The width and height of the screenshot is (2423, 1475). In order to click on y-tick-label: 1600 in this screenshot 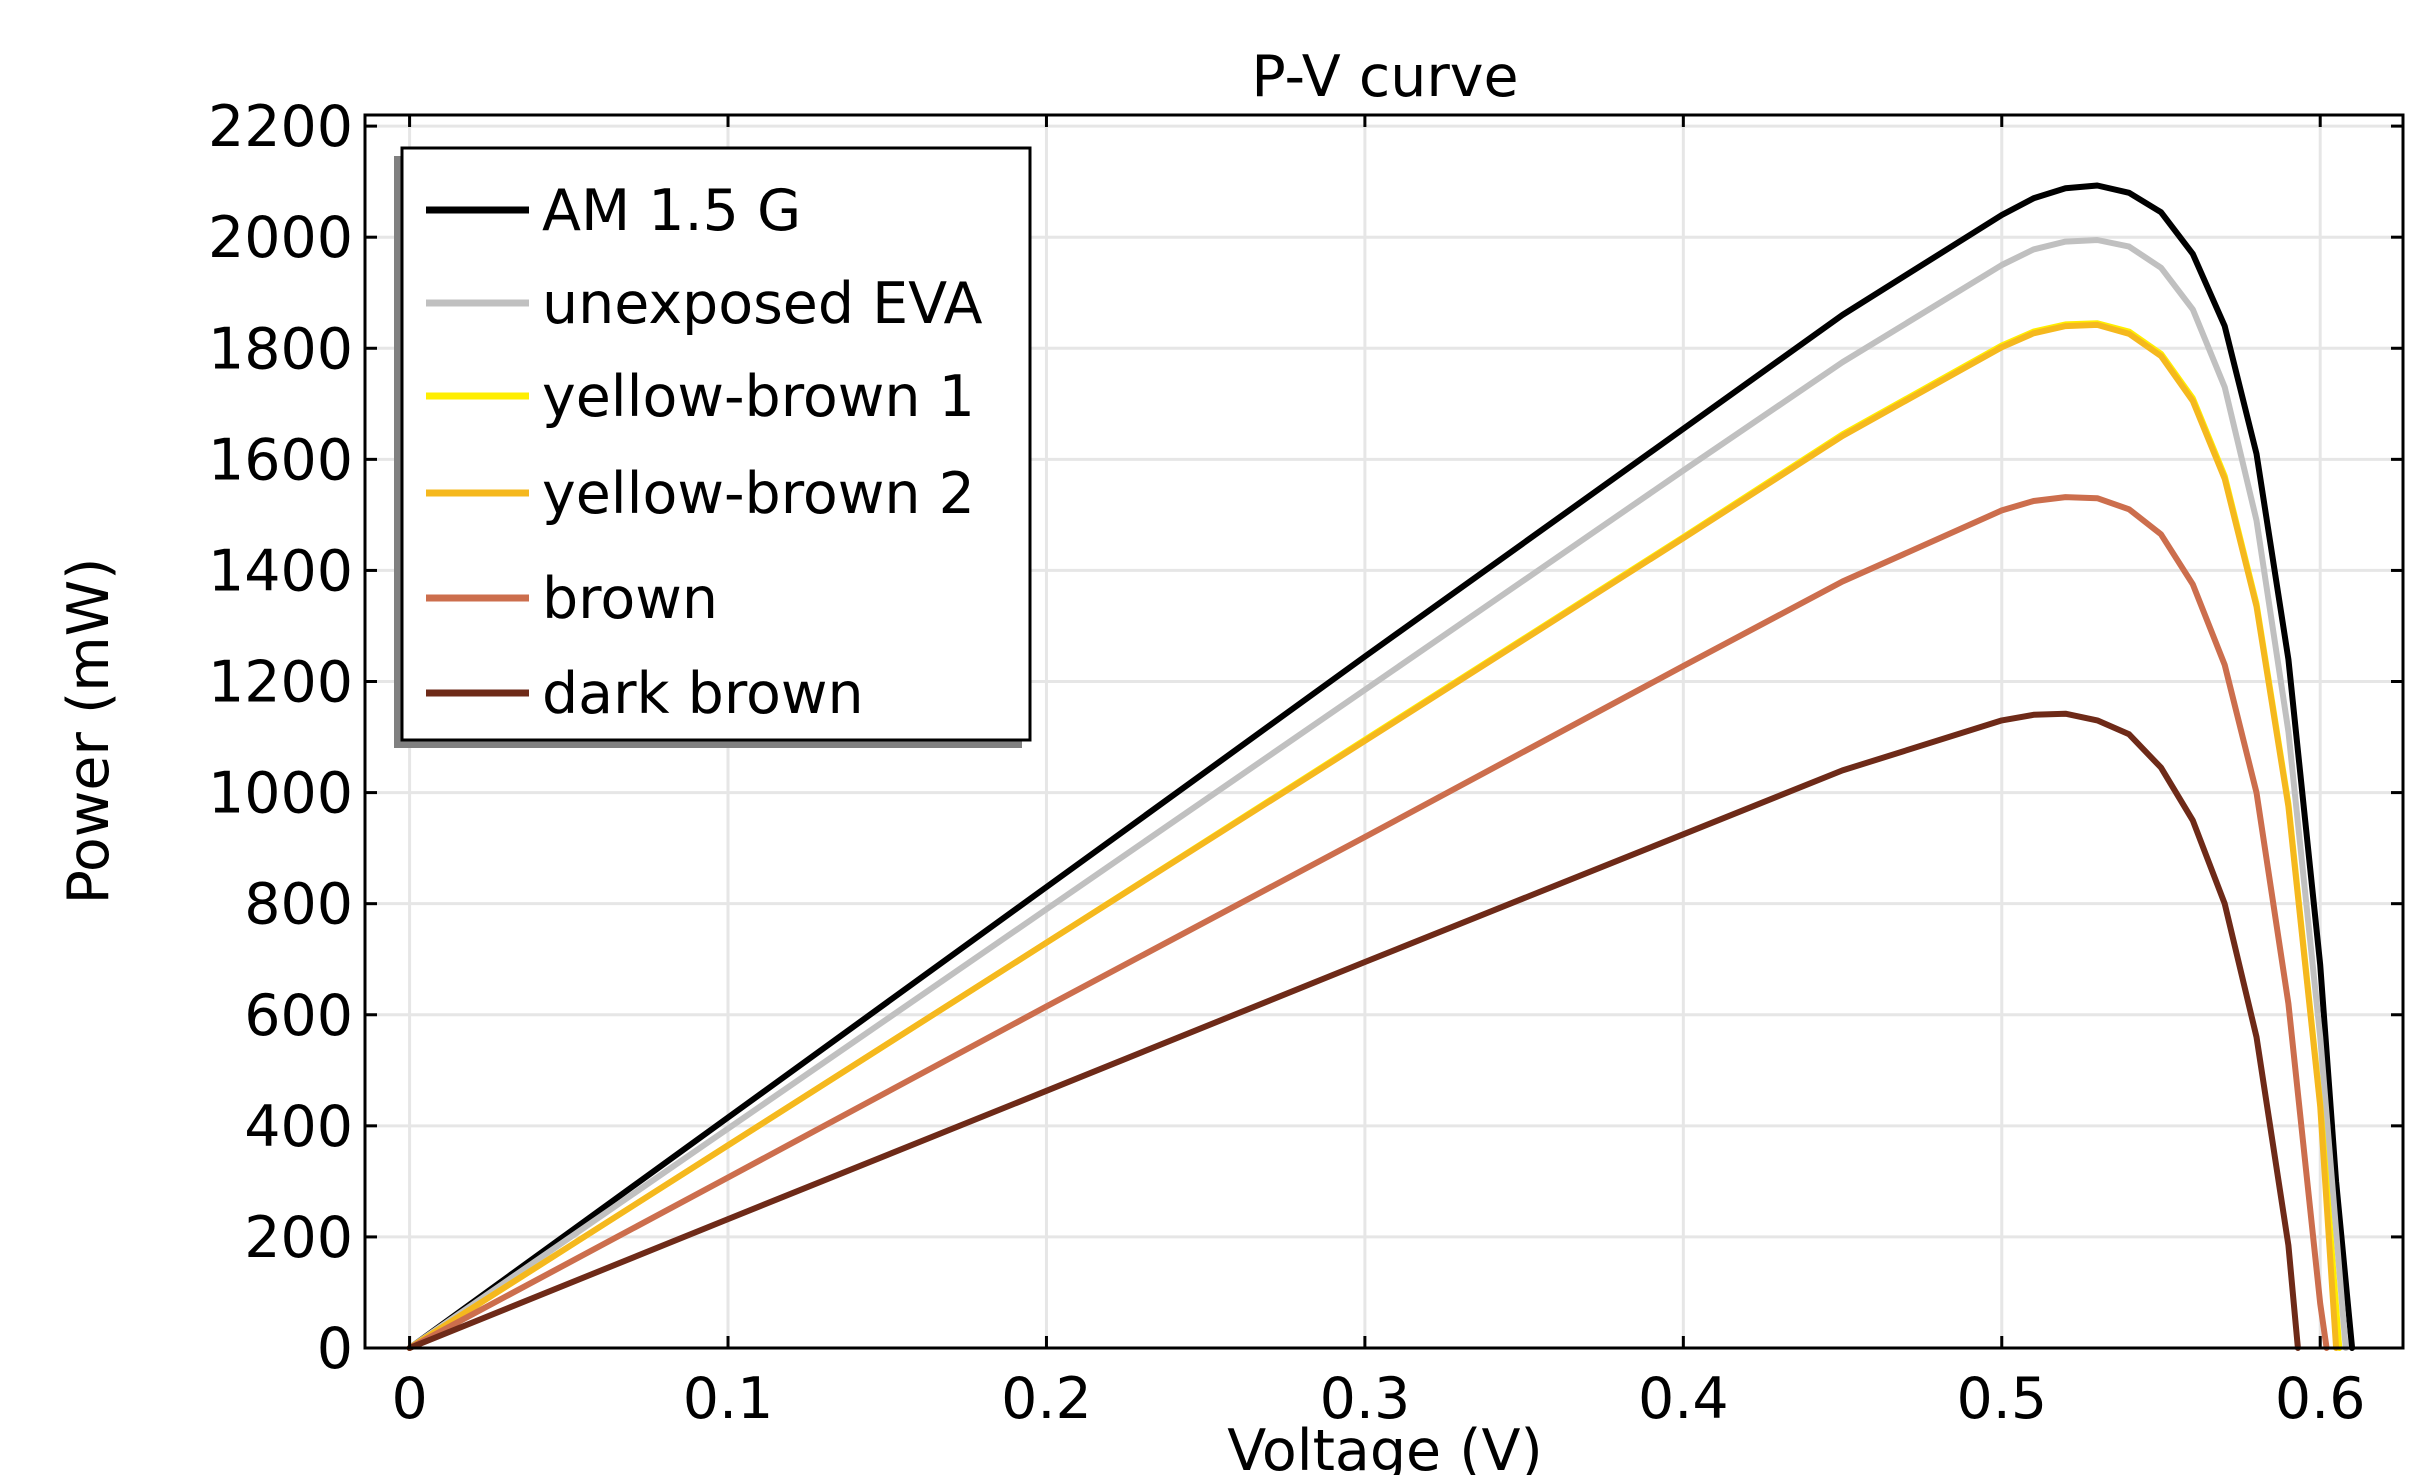, I will do `click(280, 460)`.